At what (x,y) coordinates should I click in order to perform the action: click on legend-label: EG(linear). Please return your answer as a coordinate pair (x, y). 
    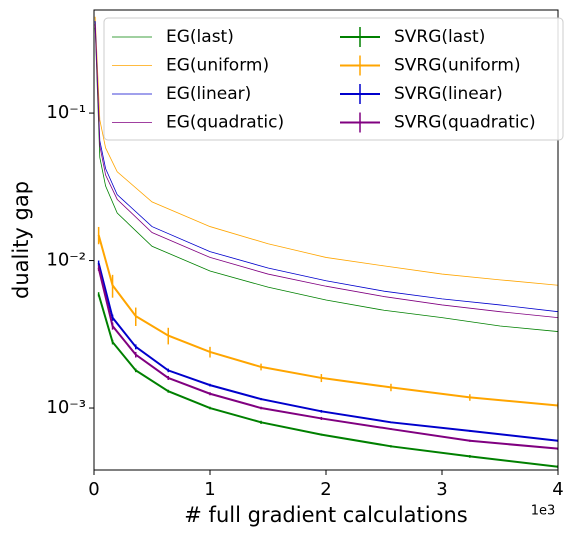
    Looking at the image, I should click on (208, 94).